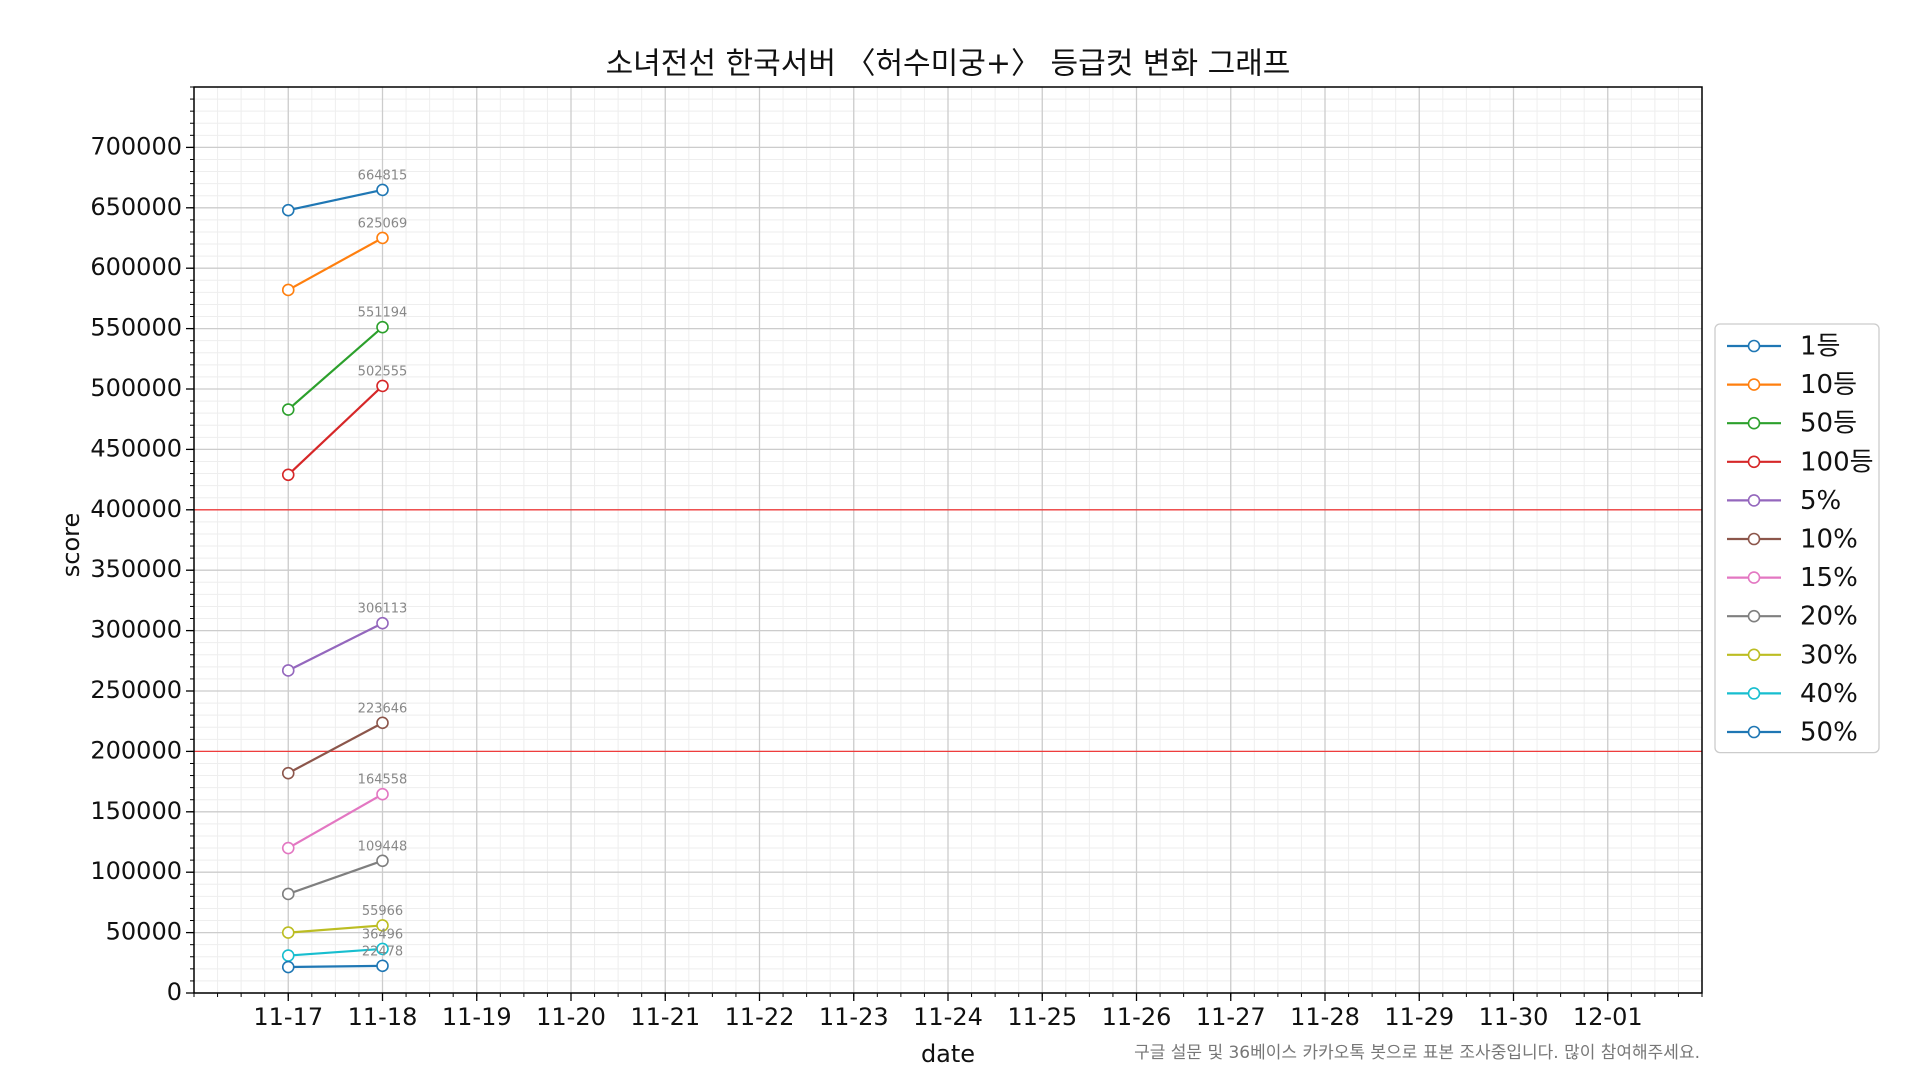 This screenshot has height=1084, width=1920. What do you see at coordinates (1231, 1017) in the screenshot?
I see `x-tick-label: 11-27` at bounding box center [1231, 1017].